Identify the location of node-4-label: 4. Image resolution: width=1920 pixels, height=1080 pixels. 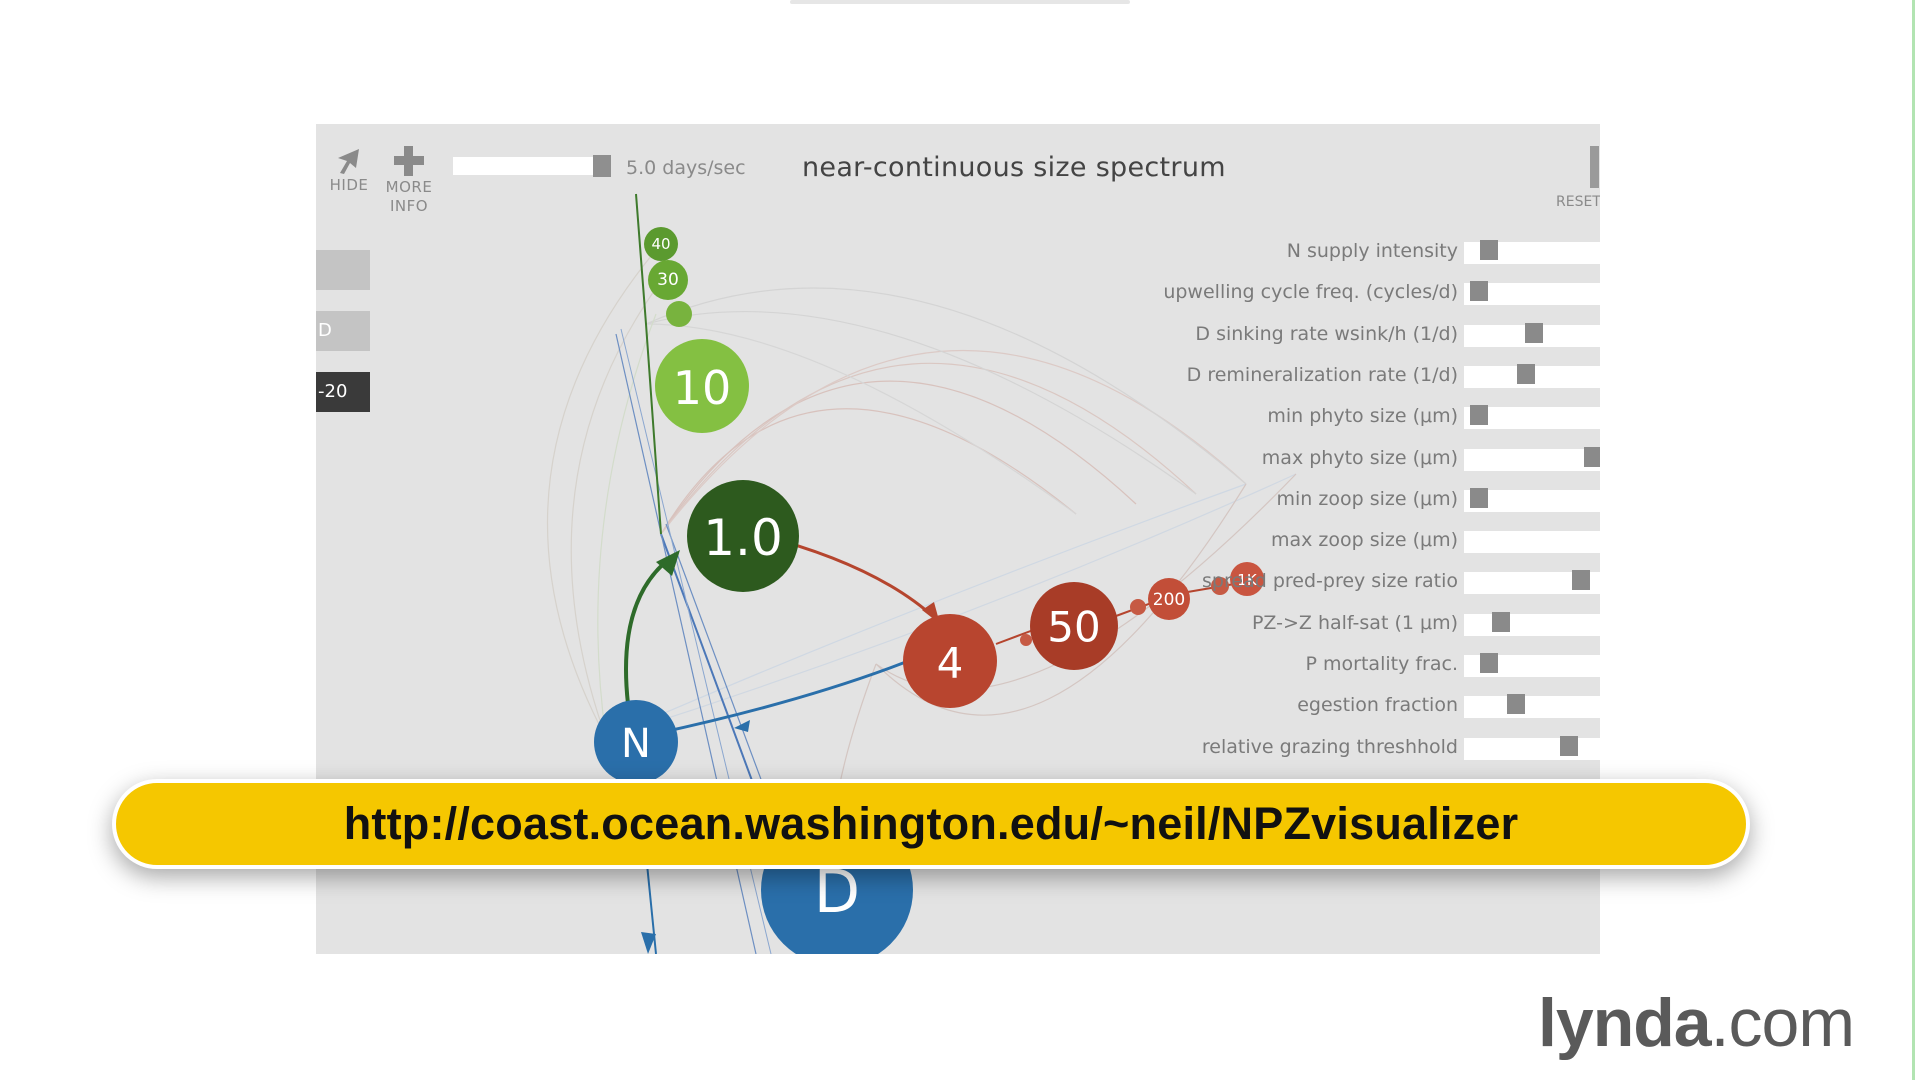
(950, 663).